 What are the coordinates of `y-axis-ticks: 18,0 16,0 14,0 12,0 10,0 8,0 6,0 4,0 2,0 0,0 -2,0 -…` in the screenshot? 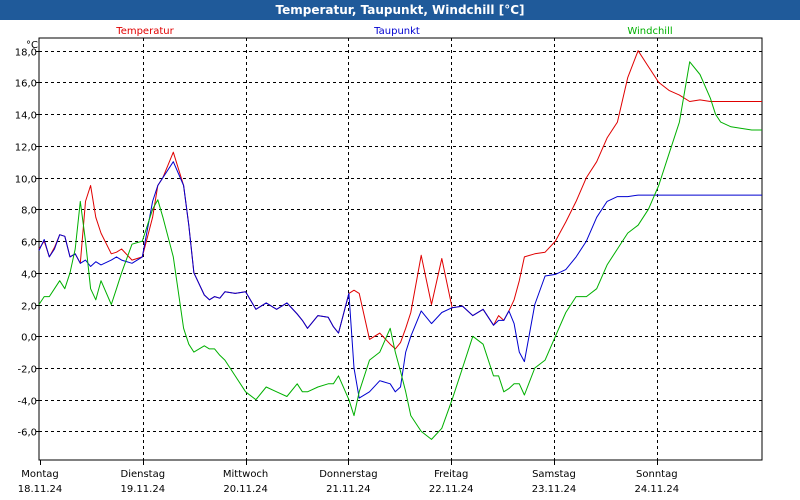 It's located at (27, 243).